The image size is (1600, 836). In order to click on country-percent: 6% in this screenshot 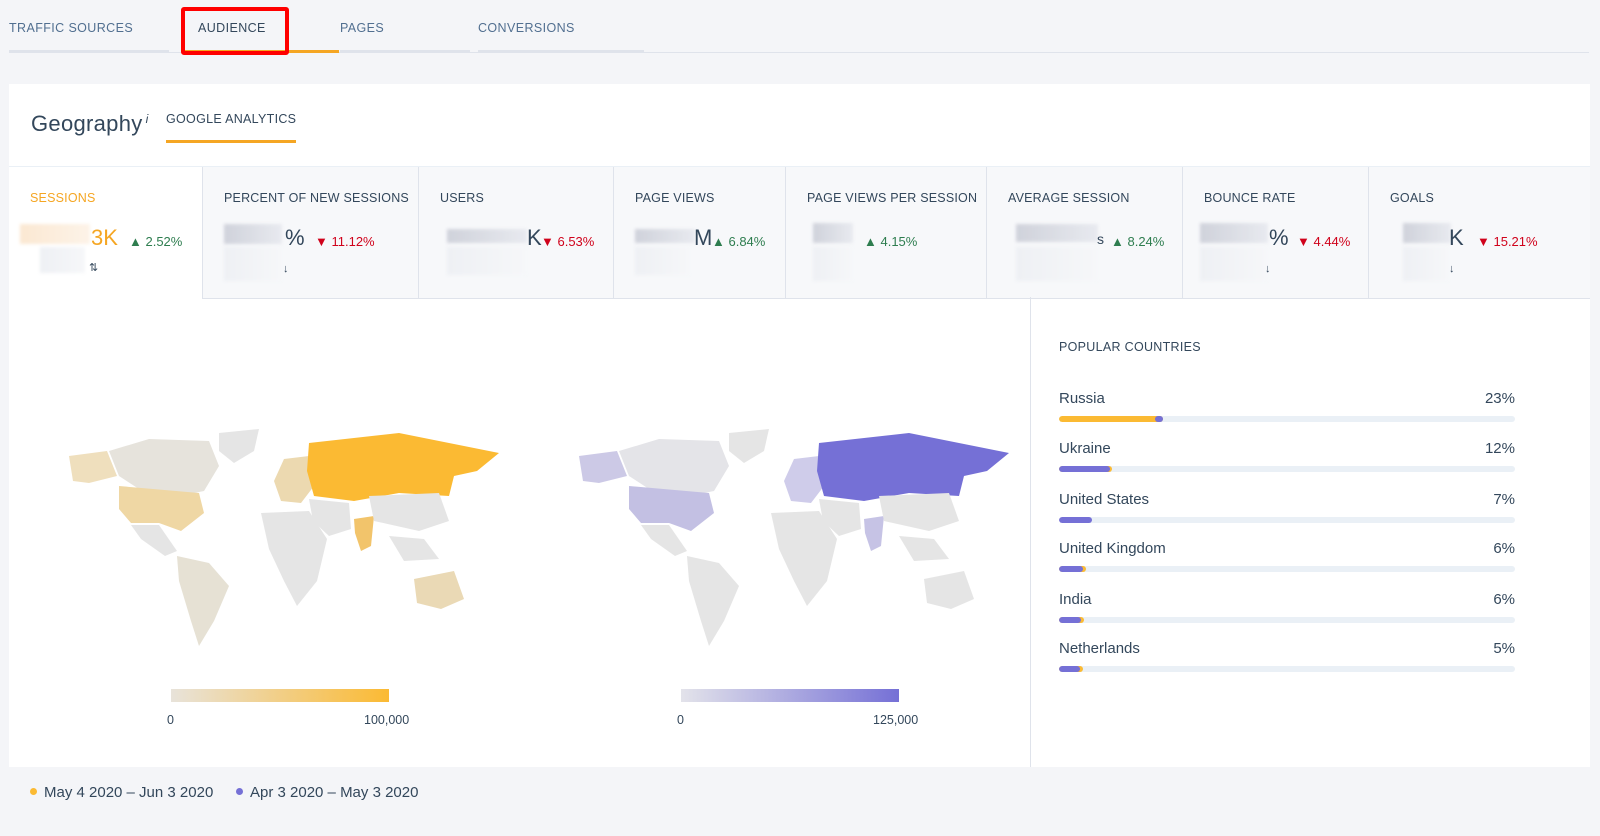, I will do `click(1504, 548)`.